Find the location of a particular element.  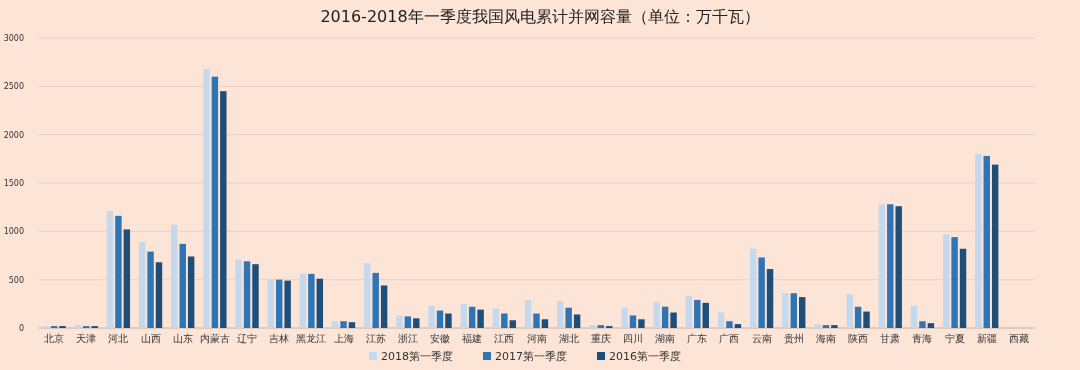

x-tick-label: 新疆 is located at coordinates (986, 338).